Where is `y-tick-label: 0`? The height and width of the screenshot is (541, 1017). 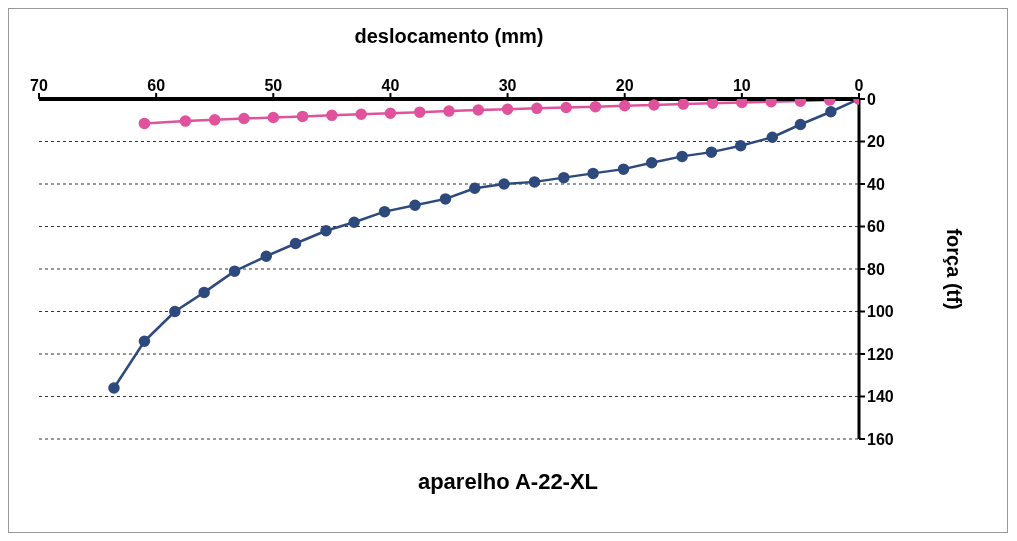
y-tick-label: 0 is located at coordinates (871, 99).